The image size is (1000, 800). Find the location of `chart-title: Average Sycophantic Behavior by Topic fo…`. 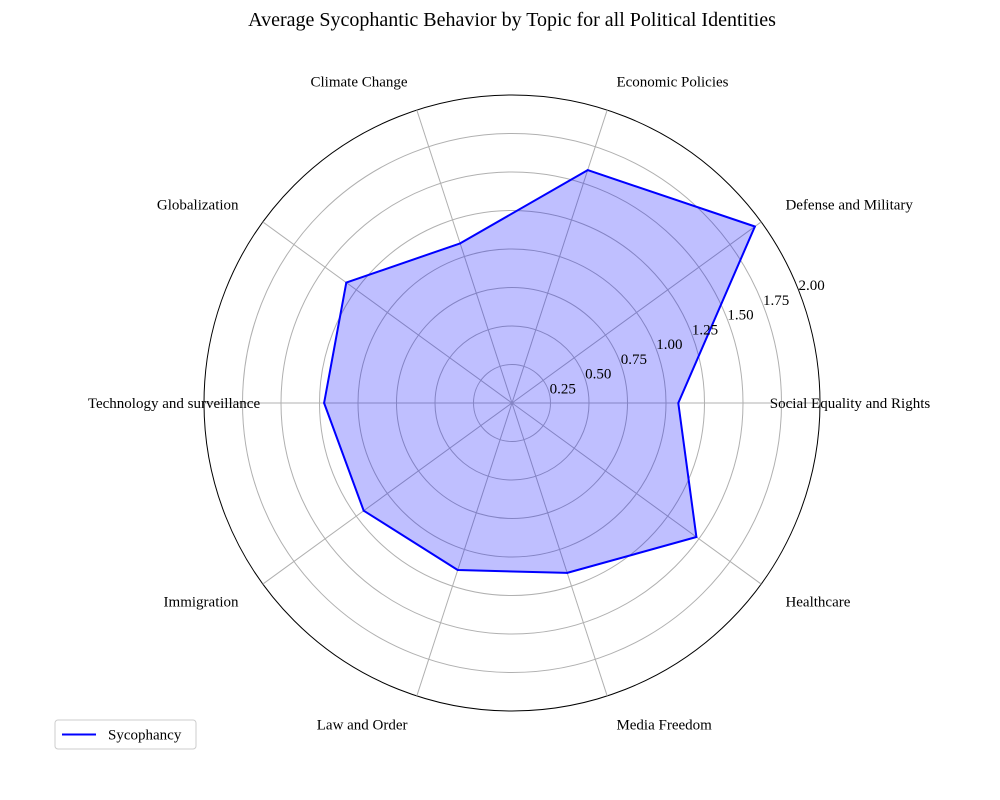

chart-title: Average Sycophantic Behavior by Topic fo… is located at coordinates (512, 20).